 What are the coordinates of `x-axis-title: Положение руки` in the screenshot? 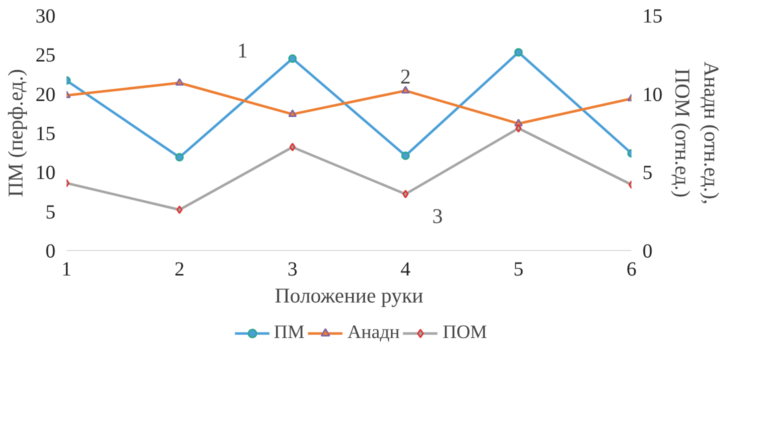 It's located at (349, 296).